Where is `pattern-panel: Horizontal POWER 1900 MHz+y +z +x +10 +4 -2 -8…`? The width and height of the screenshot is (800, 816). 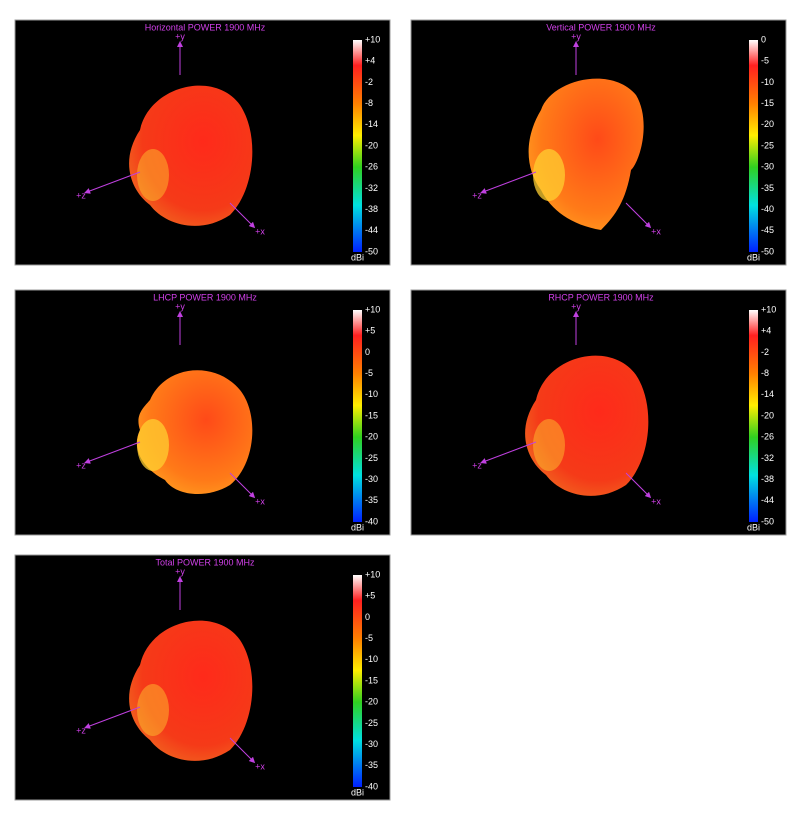 pattern-panel: Horizontal POWER 1900 MHz+y +z +x +10 +4 -2 -8… is located at coordinates (202, 142).